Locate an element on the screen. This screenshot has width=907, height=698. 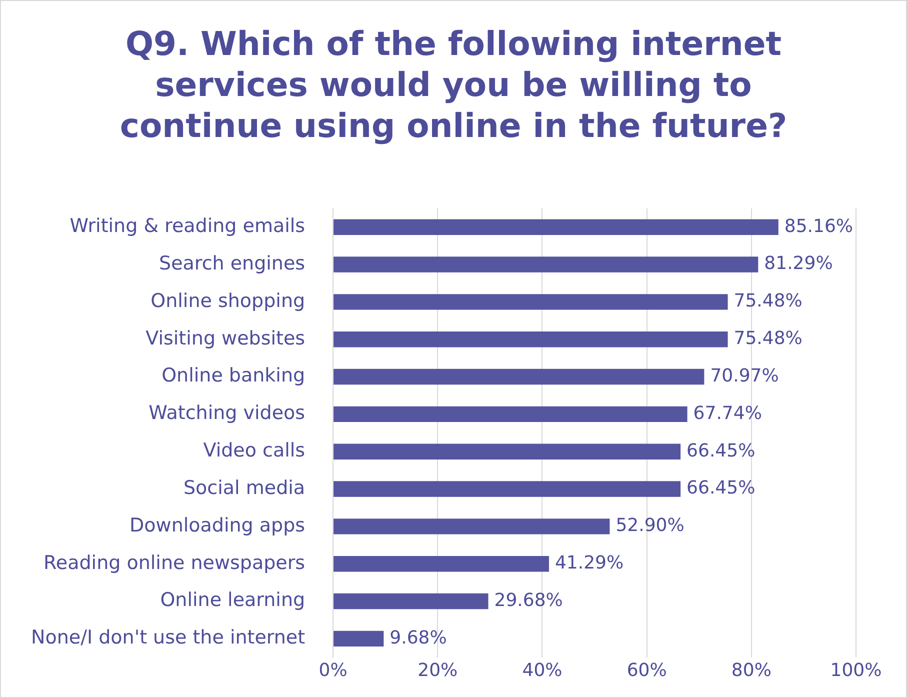
data-label: 9.68% is located at coordinates (418, 637).